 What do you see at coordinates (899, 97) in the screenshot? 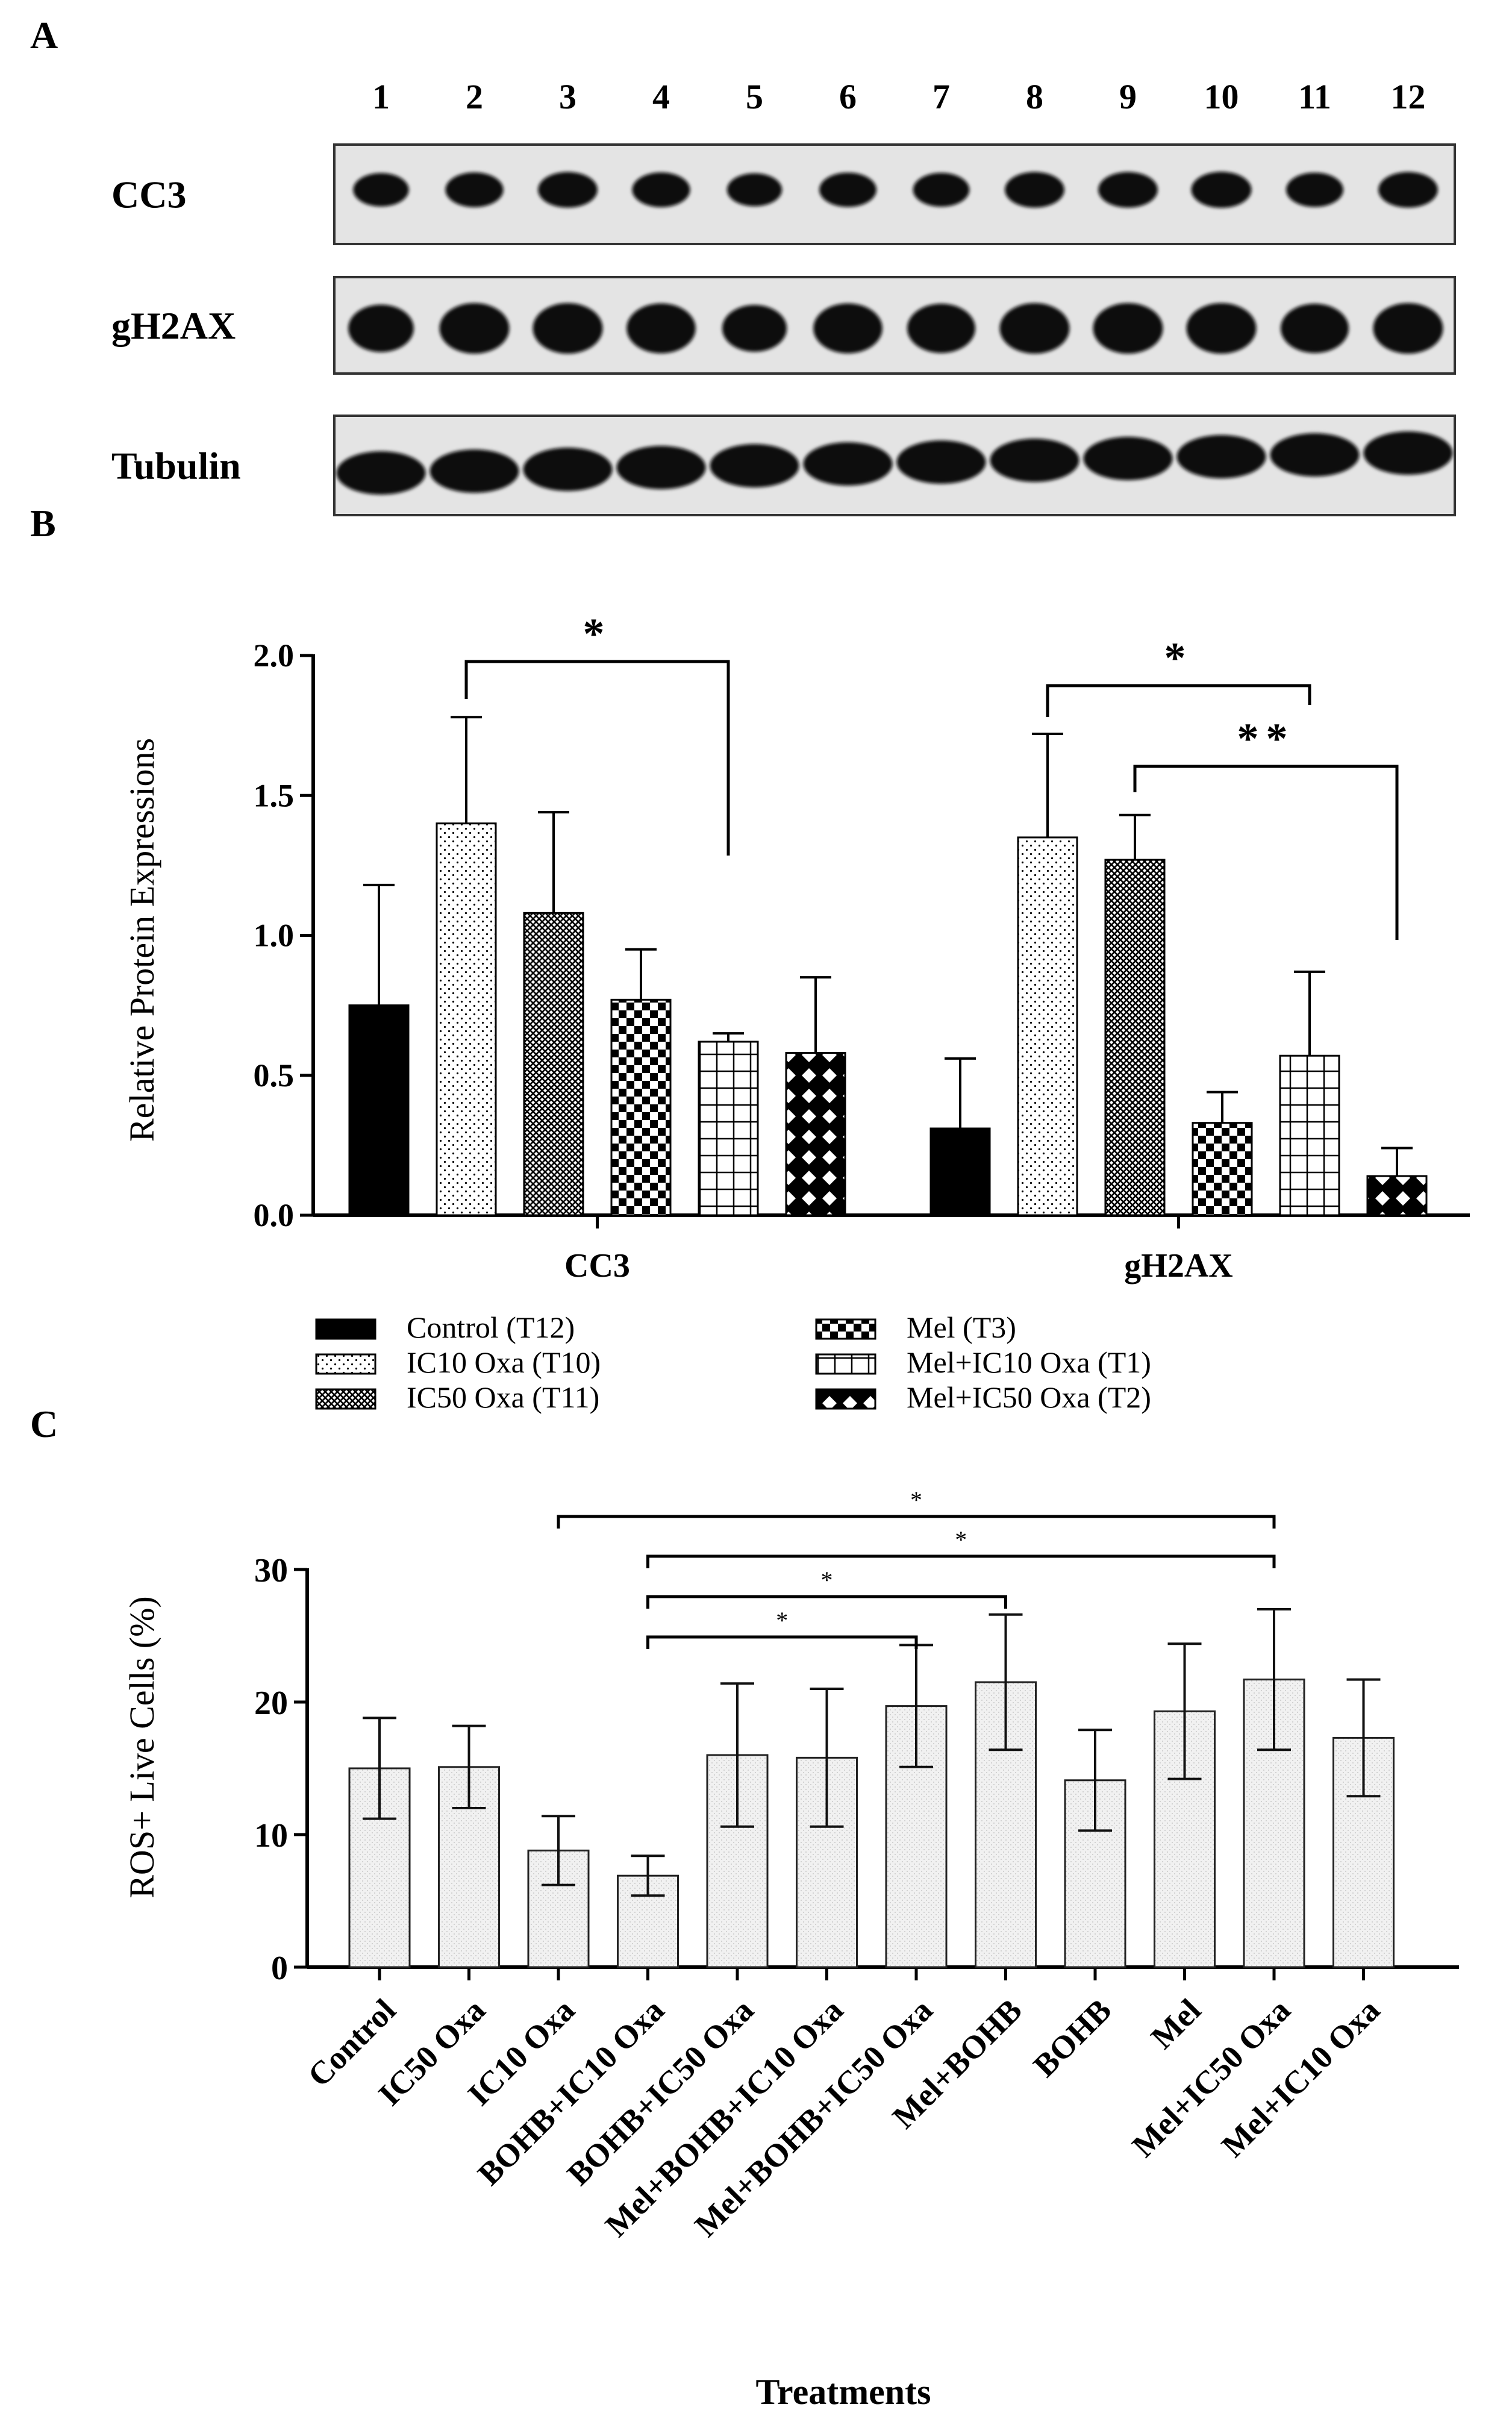
I see `lane-numbers: 1 2 3 4 5 6 7 8 9 10 11 12` at bounding box center [899, 97].